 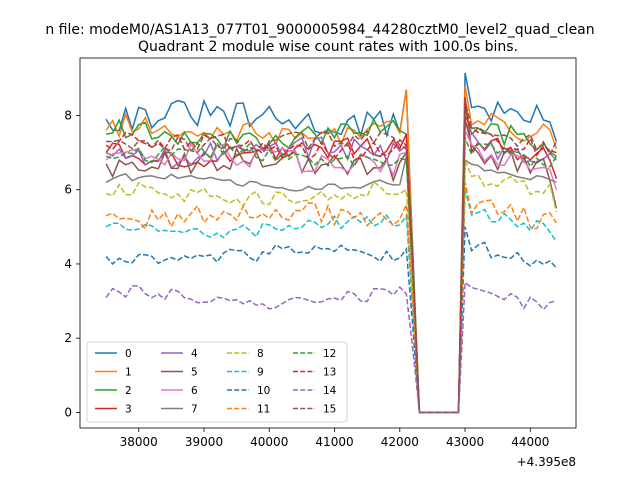 What do you see at coordinates (68, 412) in the screenshot?
I see `y-tick-label: 0` at bounding box center [68, 412].